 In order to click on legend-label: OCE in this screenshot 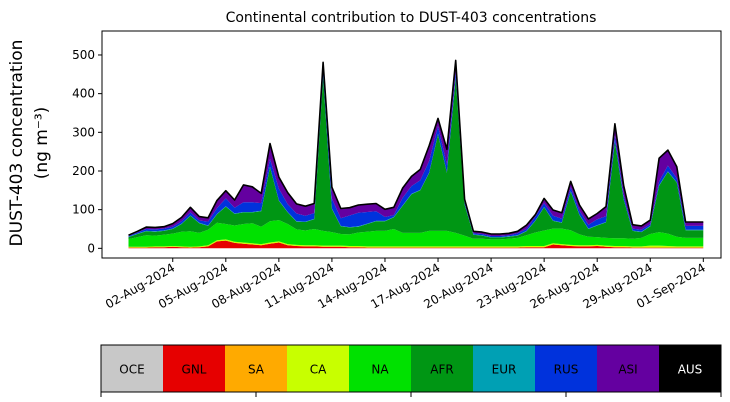, I will do `click(131, 370)`.